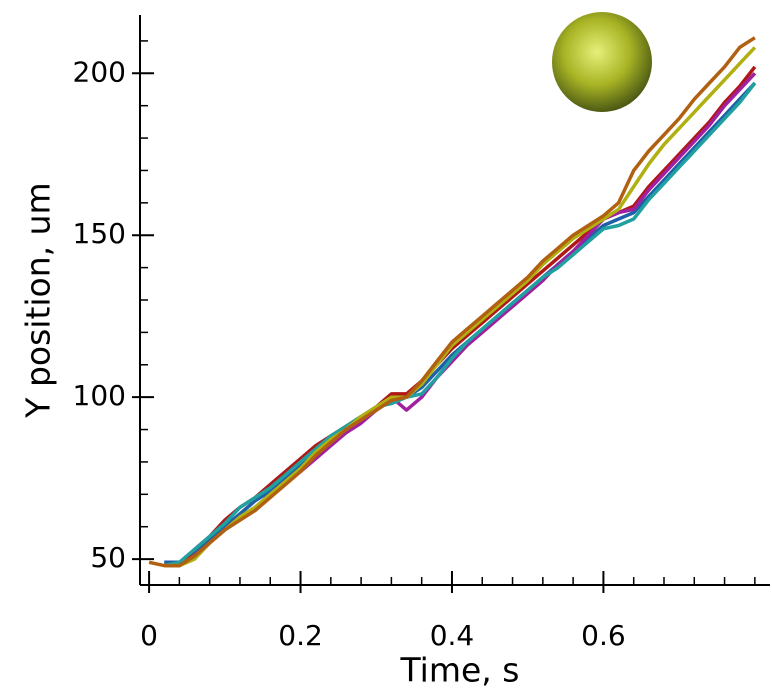 The image size is (772, 697). Describe the element at coordinates (38, 300) in the screenshot. I see `y-axis-title: Y position, um` at that location.